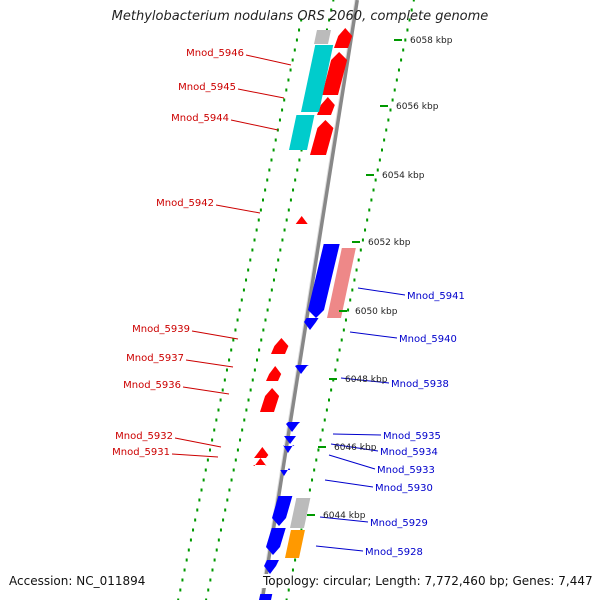  I want to click on ruler-tick-label: 6056 kbp, so click(417, 107).